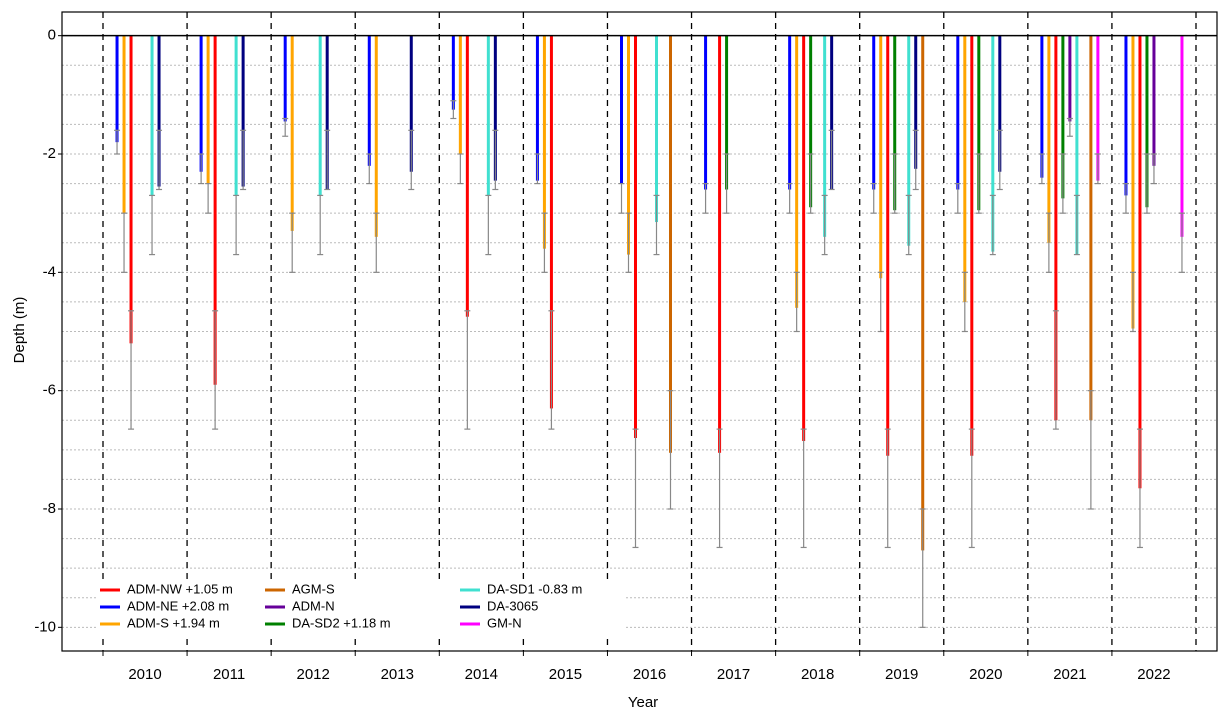 The height and width of the screenshot is (717, 1219). What do you see at coordinates (817, 674) in the screenshot?
I see `x-tick-label: 2018` at bounding box center [817, 674].